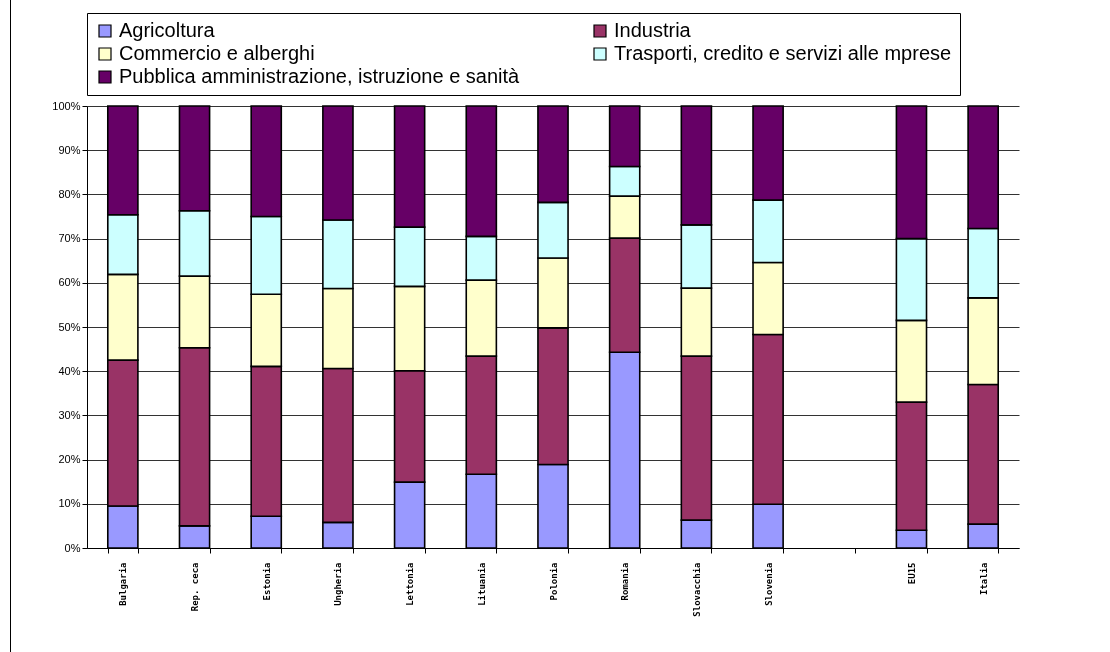 Image resolution: width=1110 pixels, height=652 pixels. I want to click on x-tick-label: Romania, so click(625, 581).